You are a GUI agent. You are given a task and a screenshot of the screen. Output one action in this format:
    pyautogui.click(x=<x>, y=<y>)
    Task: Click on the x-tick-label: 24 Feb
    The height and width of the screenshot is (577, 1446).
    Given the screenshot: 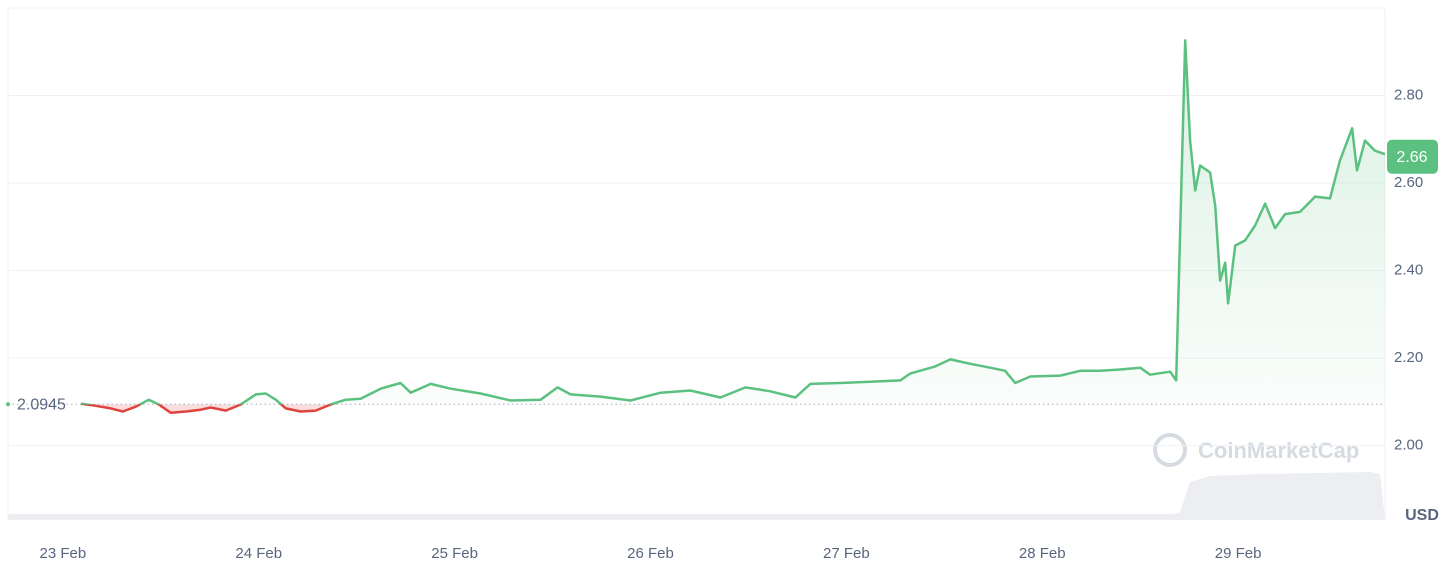 What is the action you would take?
    pyautogui.click(x=258, y=553)
    